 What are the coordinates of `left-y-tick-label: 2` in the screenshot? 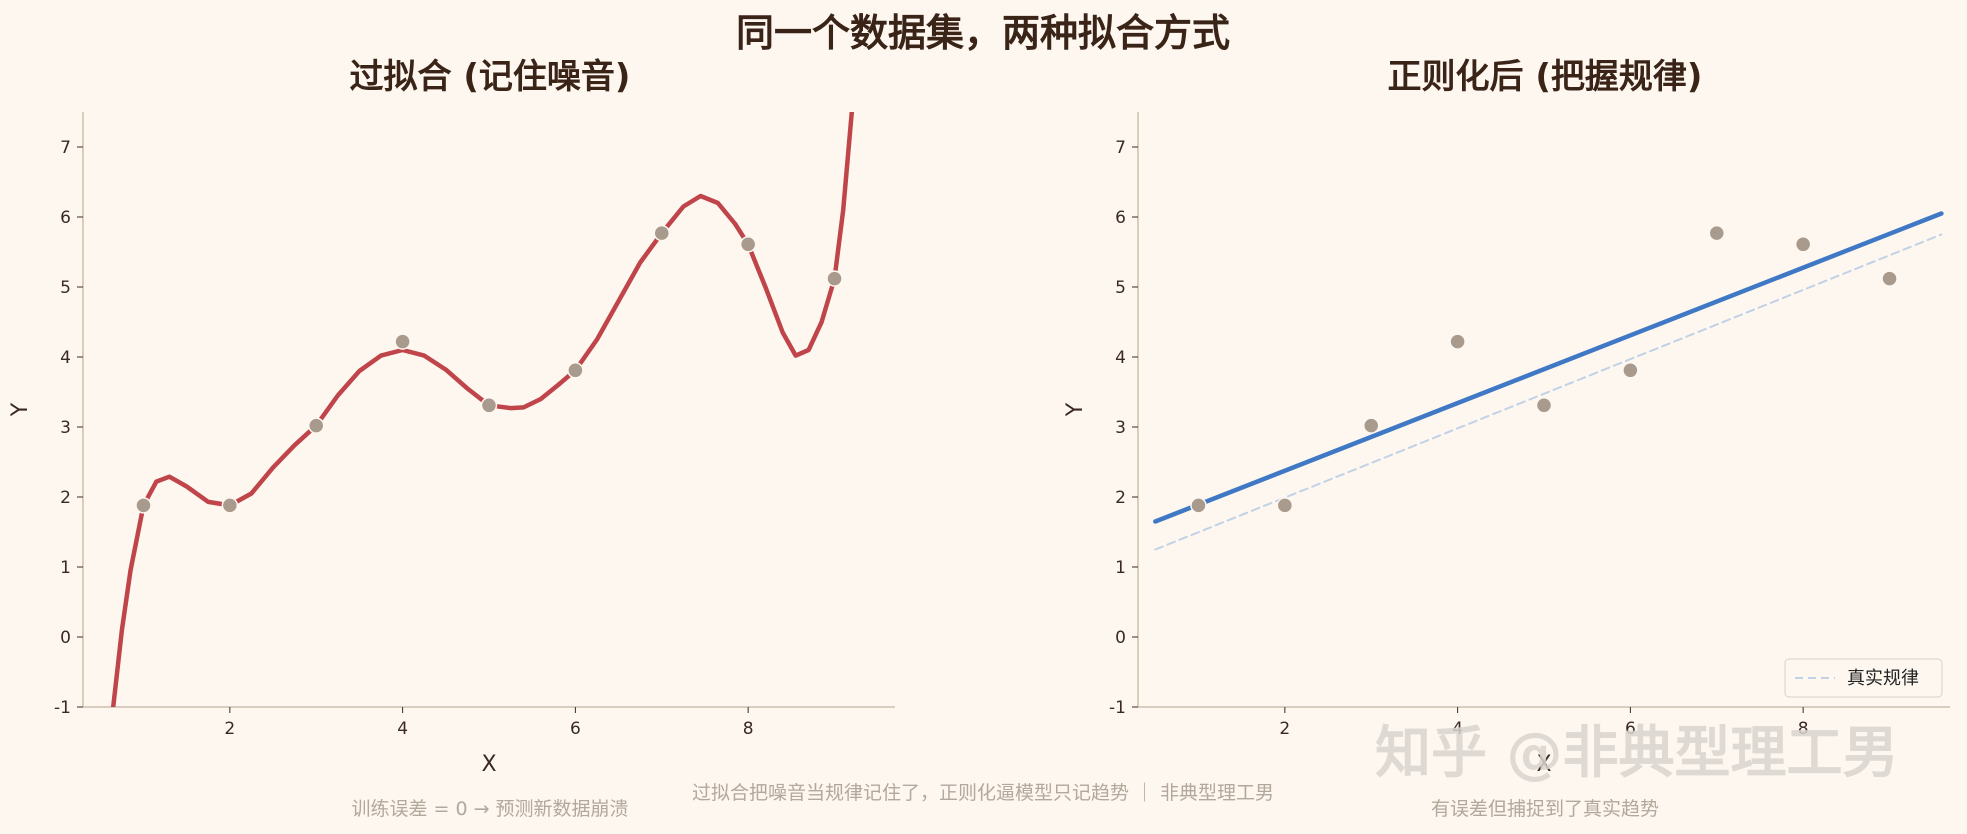 It's located at (65, 498).